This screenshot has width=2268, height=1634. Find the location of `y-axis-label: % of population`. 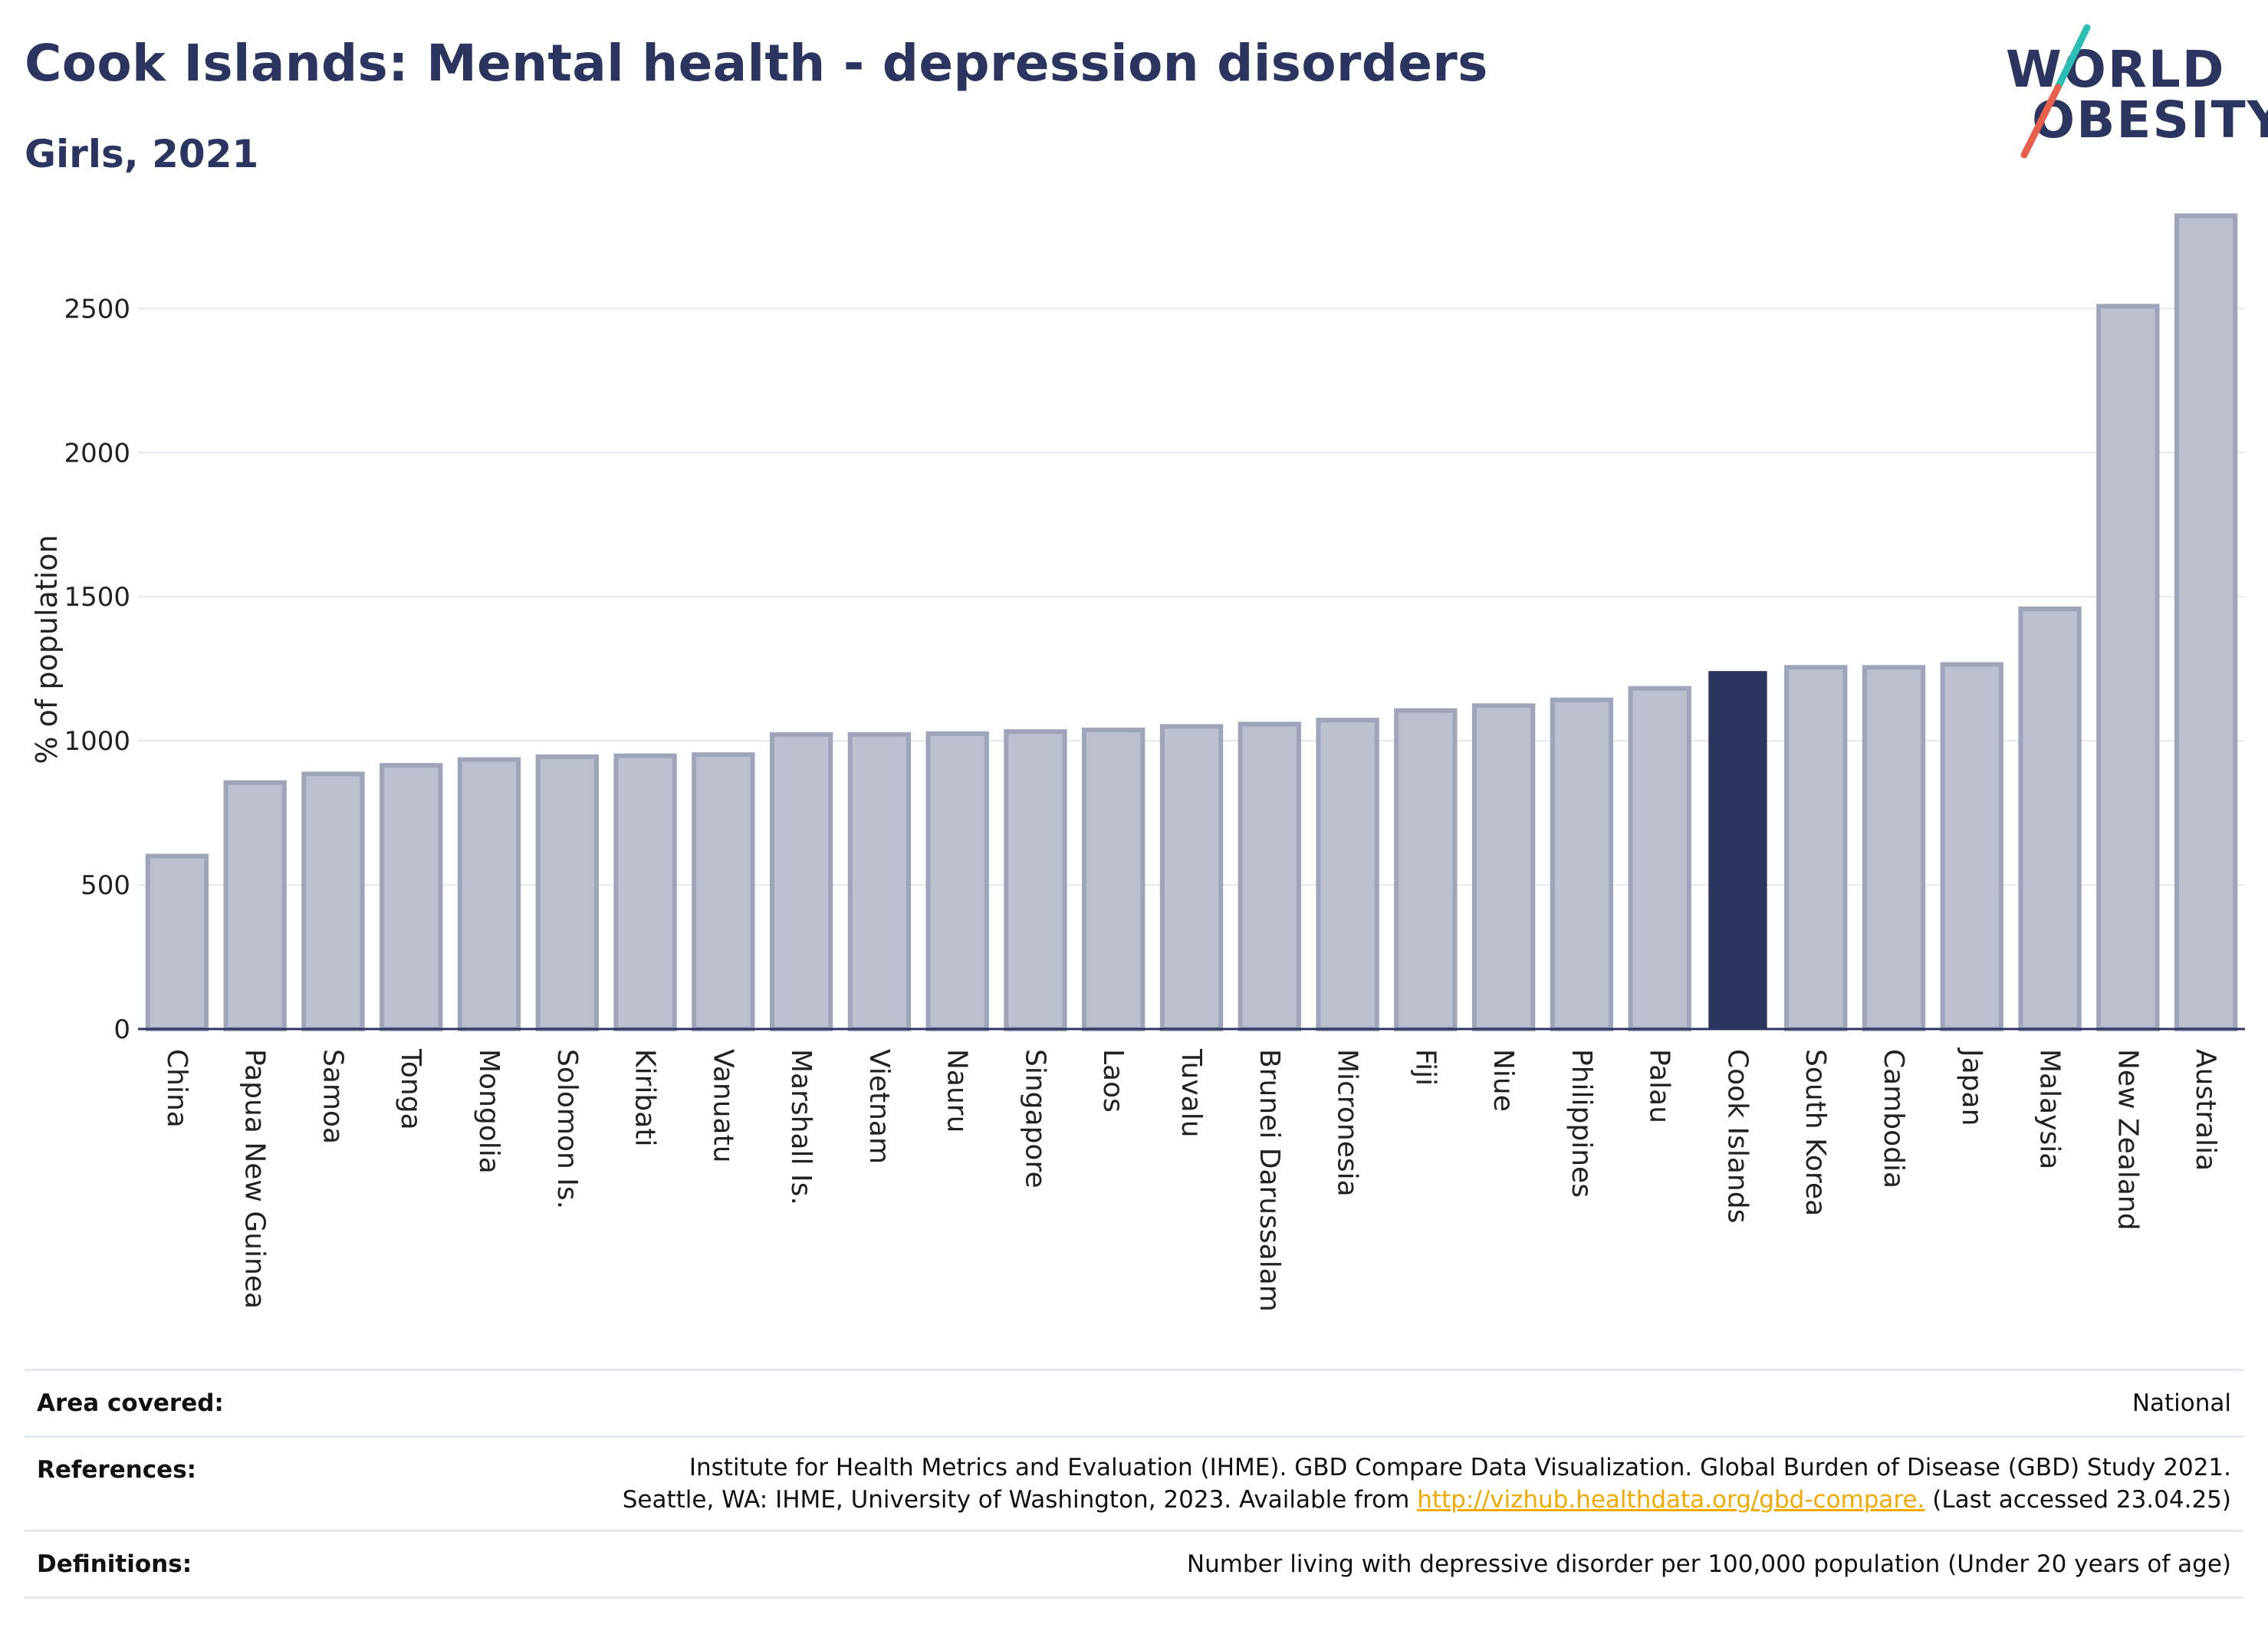

y-axis-label: % of population is located at coordinates (47, 649).